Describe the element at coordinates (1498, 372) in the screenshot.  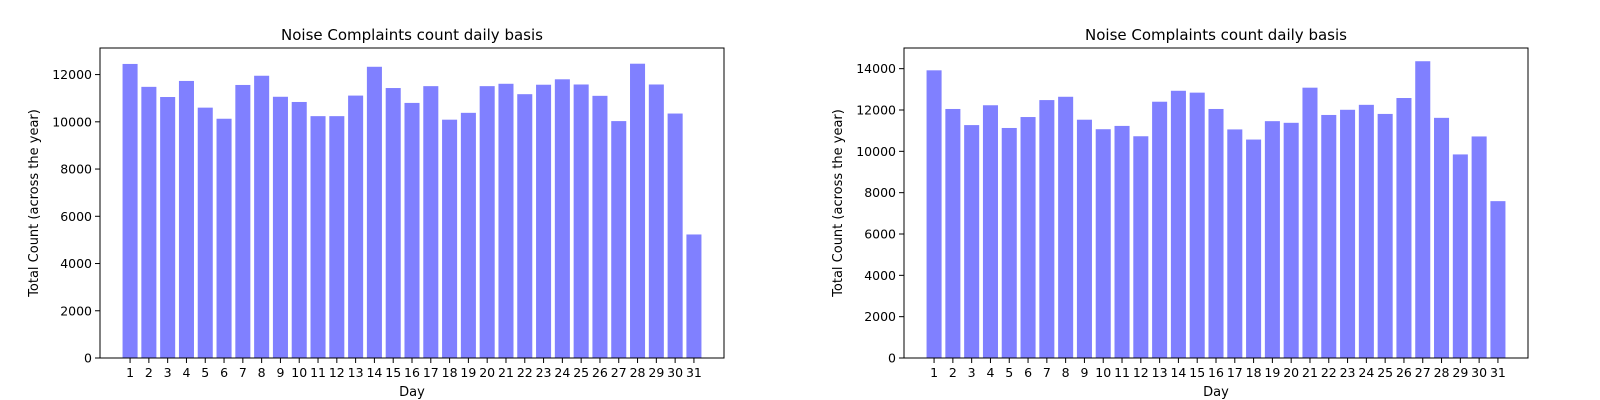
I see `x-tick-label: 31` at that location.